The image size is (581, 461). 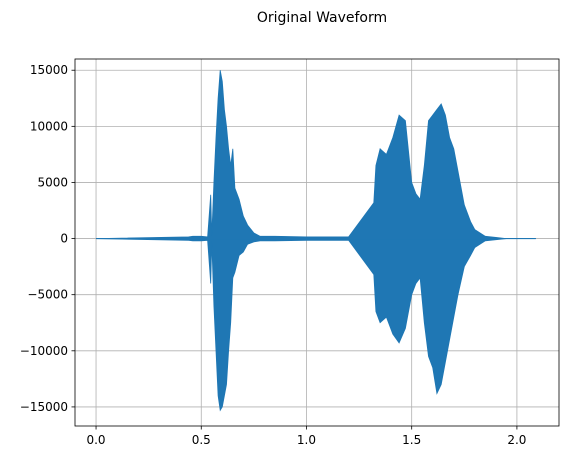 What do you see at coordinates (306, 440) in the screenshot?
I see `x-tick-label: 1.0` at bounding box center [306, 440].